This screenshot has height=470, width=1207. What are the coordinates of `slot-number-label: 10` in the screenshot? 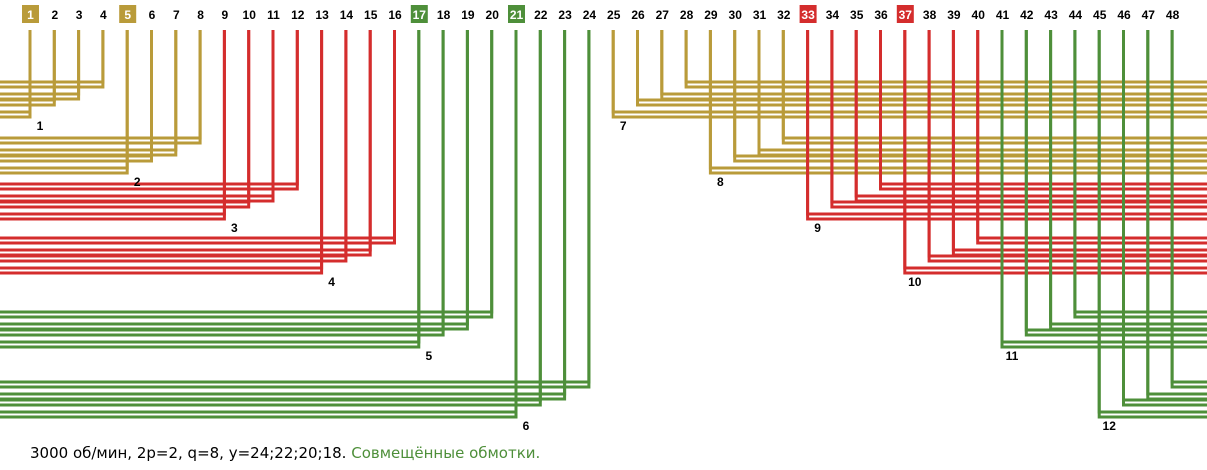 It's located at (250, 15).